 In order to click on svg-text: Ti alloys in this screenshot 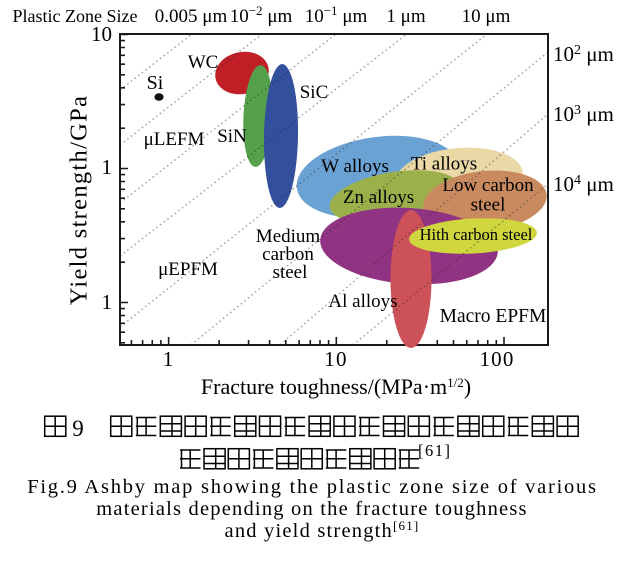, I will do `click(444, 164)`.